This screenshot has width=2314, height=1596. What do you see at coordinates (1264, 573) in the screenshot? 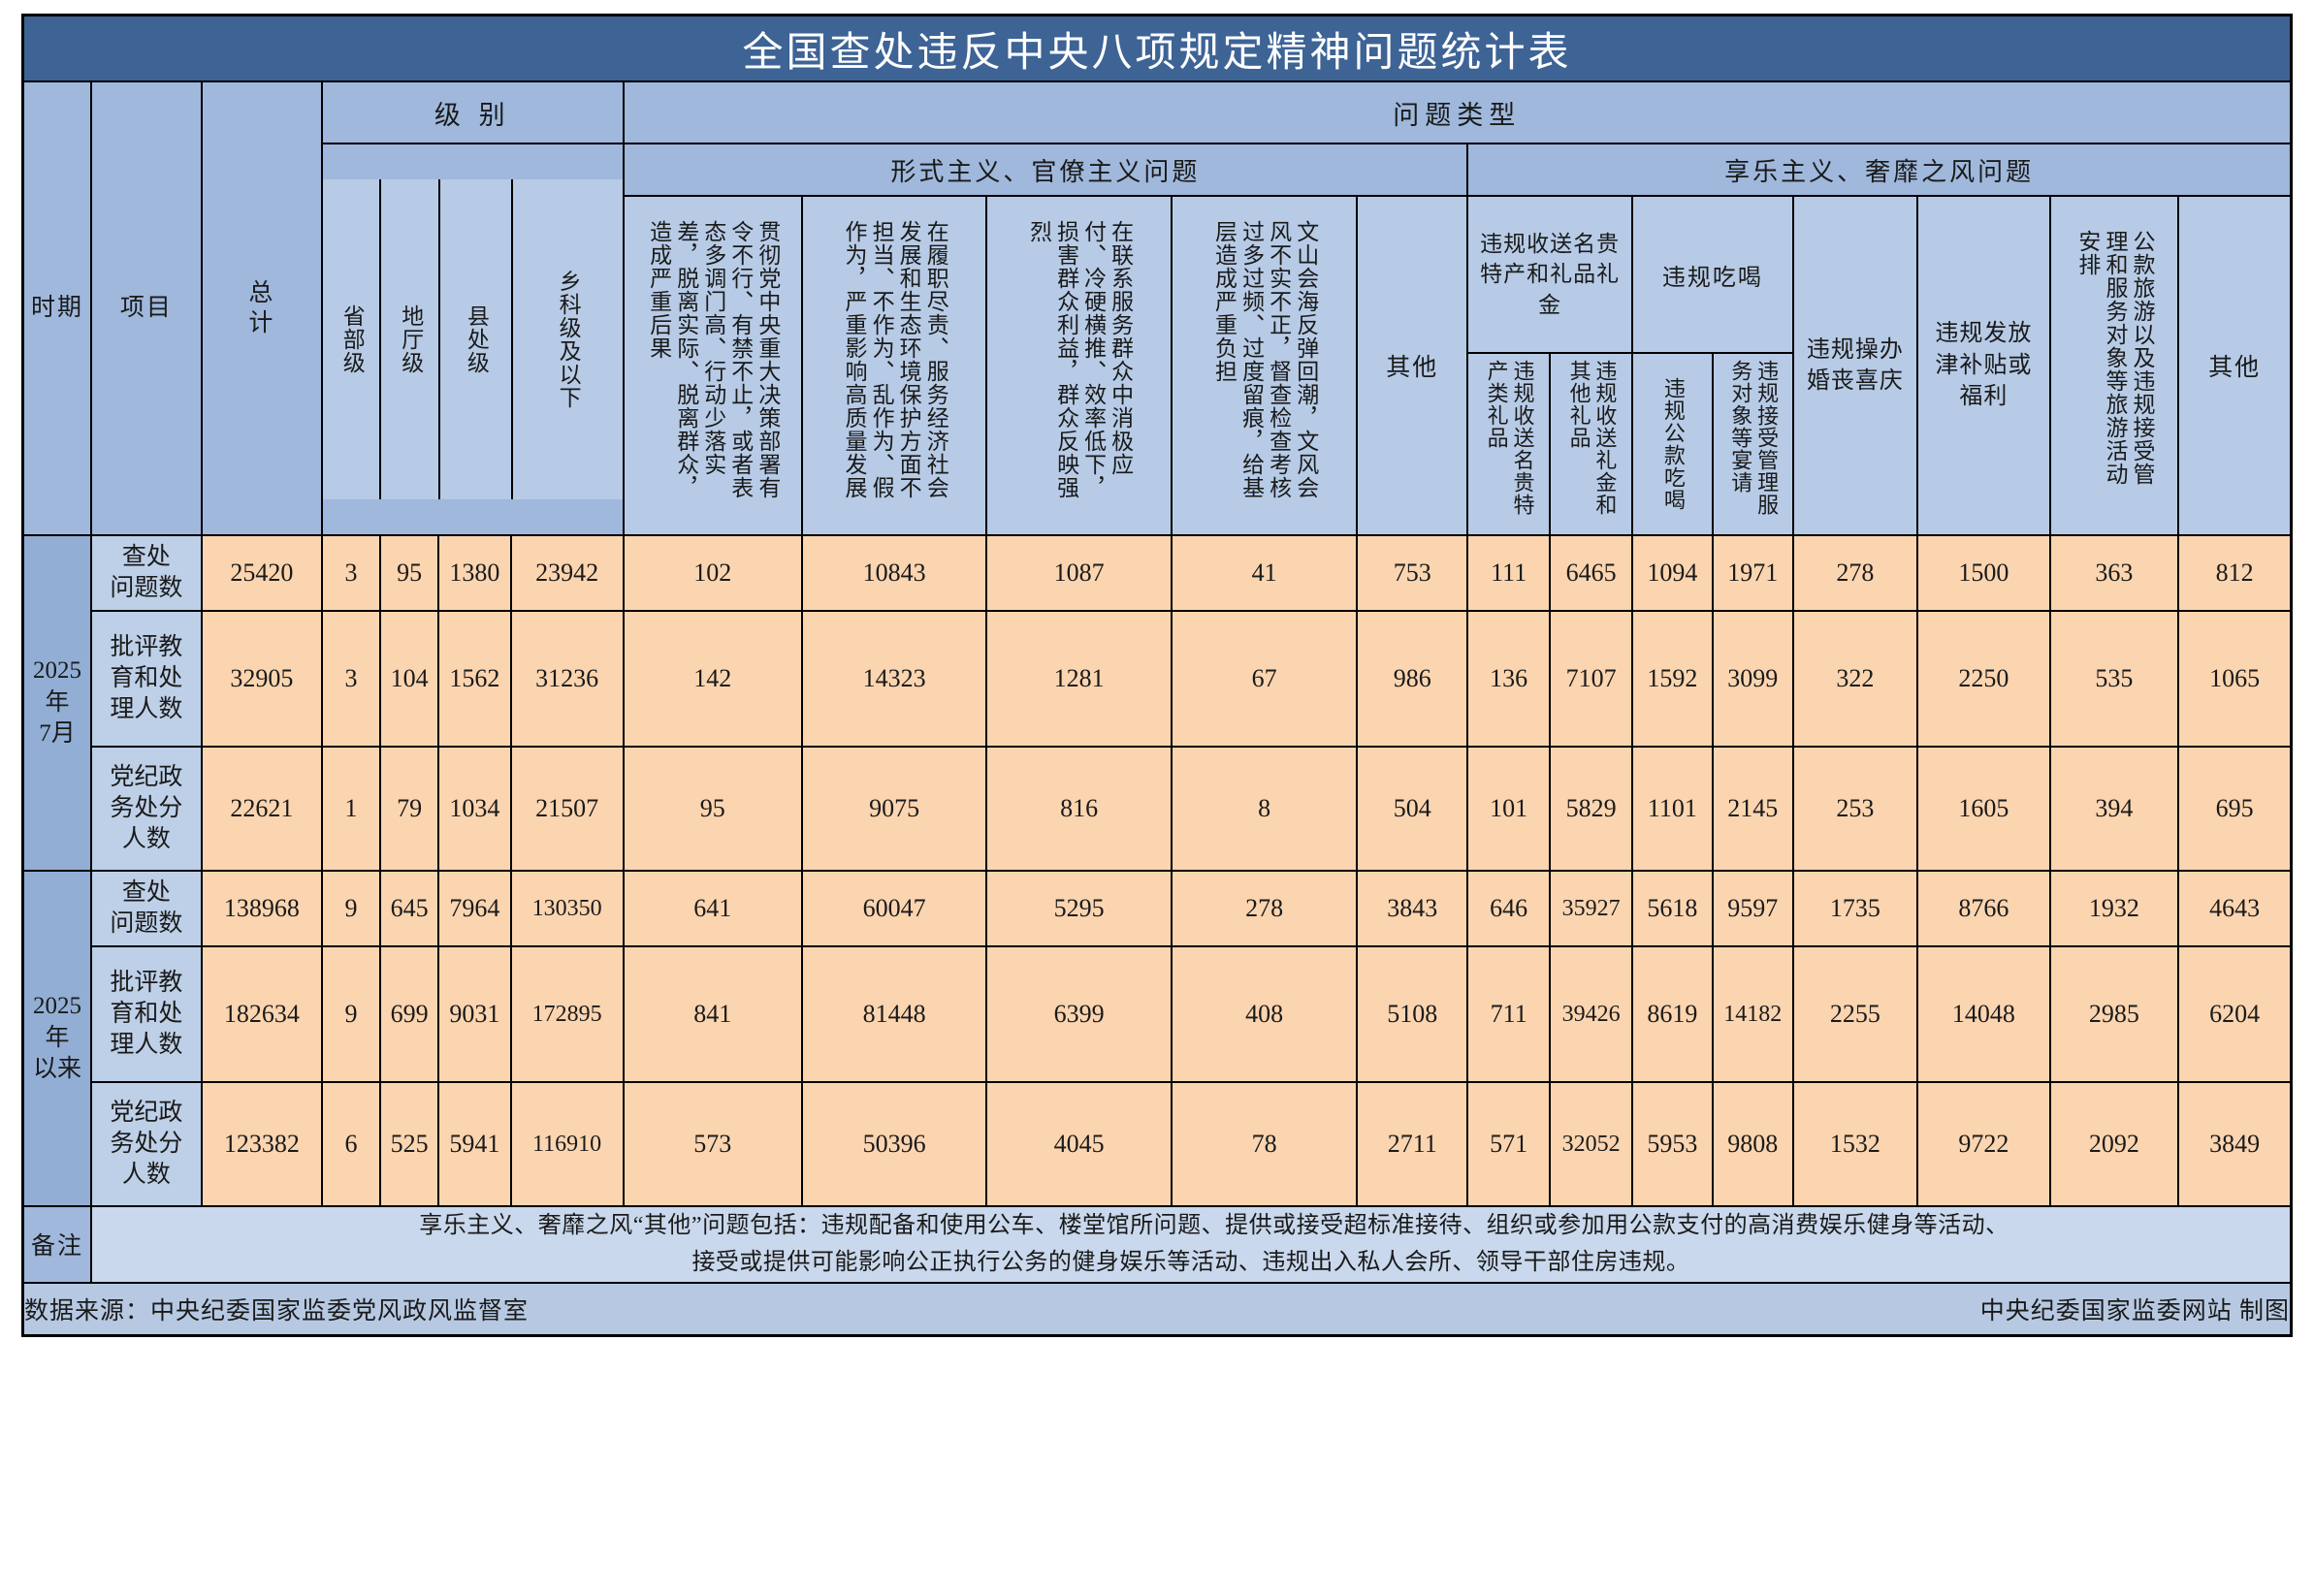
I see `cell-formalism-4: 41` at bounding box center [1264, 573].